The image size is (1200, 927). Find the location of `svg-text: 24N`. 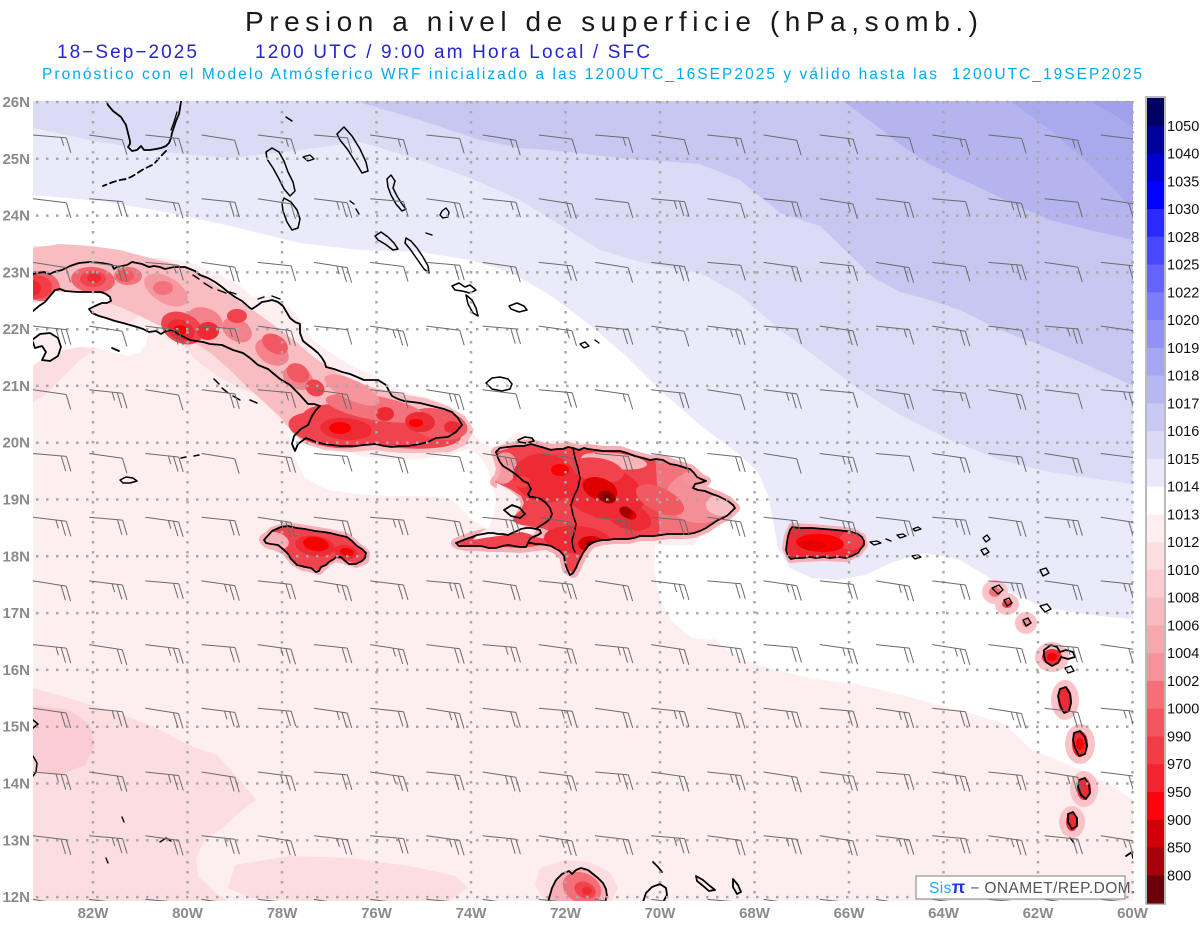

svg-text: 24N is located at coordinates (16, 216).